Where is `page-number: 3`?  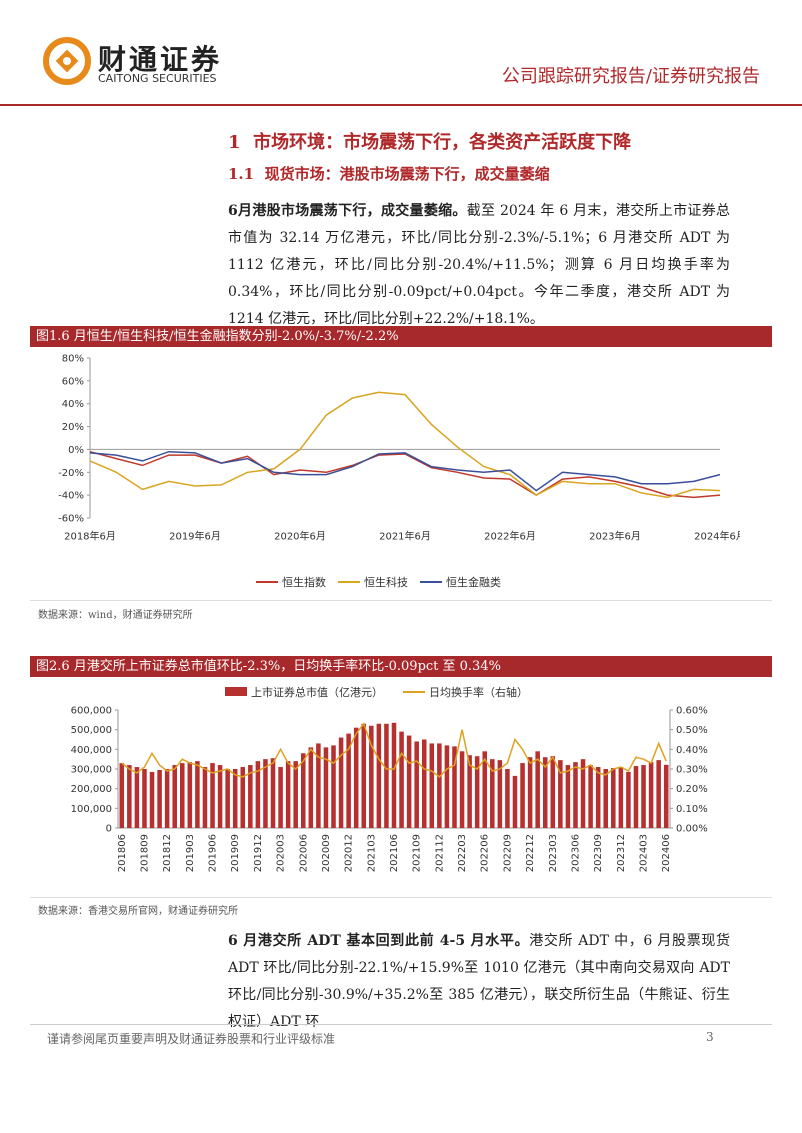
page-number: 3 is located at coordinates (710, 1037).